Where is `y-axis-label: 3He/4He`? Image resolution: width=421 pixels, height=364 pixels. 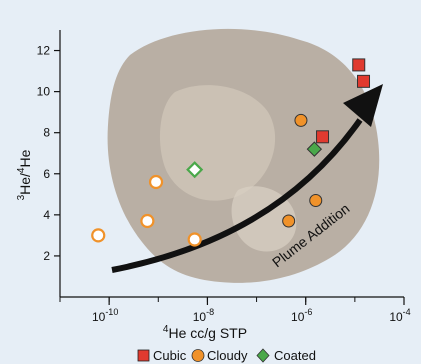 y-axis-label: 3He/4He is located at coordinates (24, 174).